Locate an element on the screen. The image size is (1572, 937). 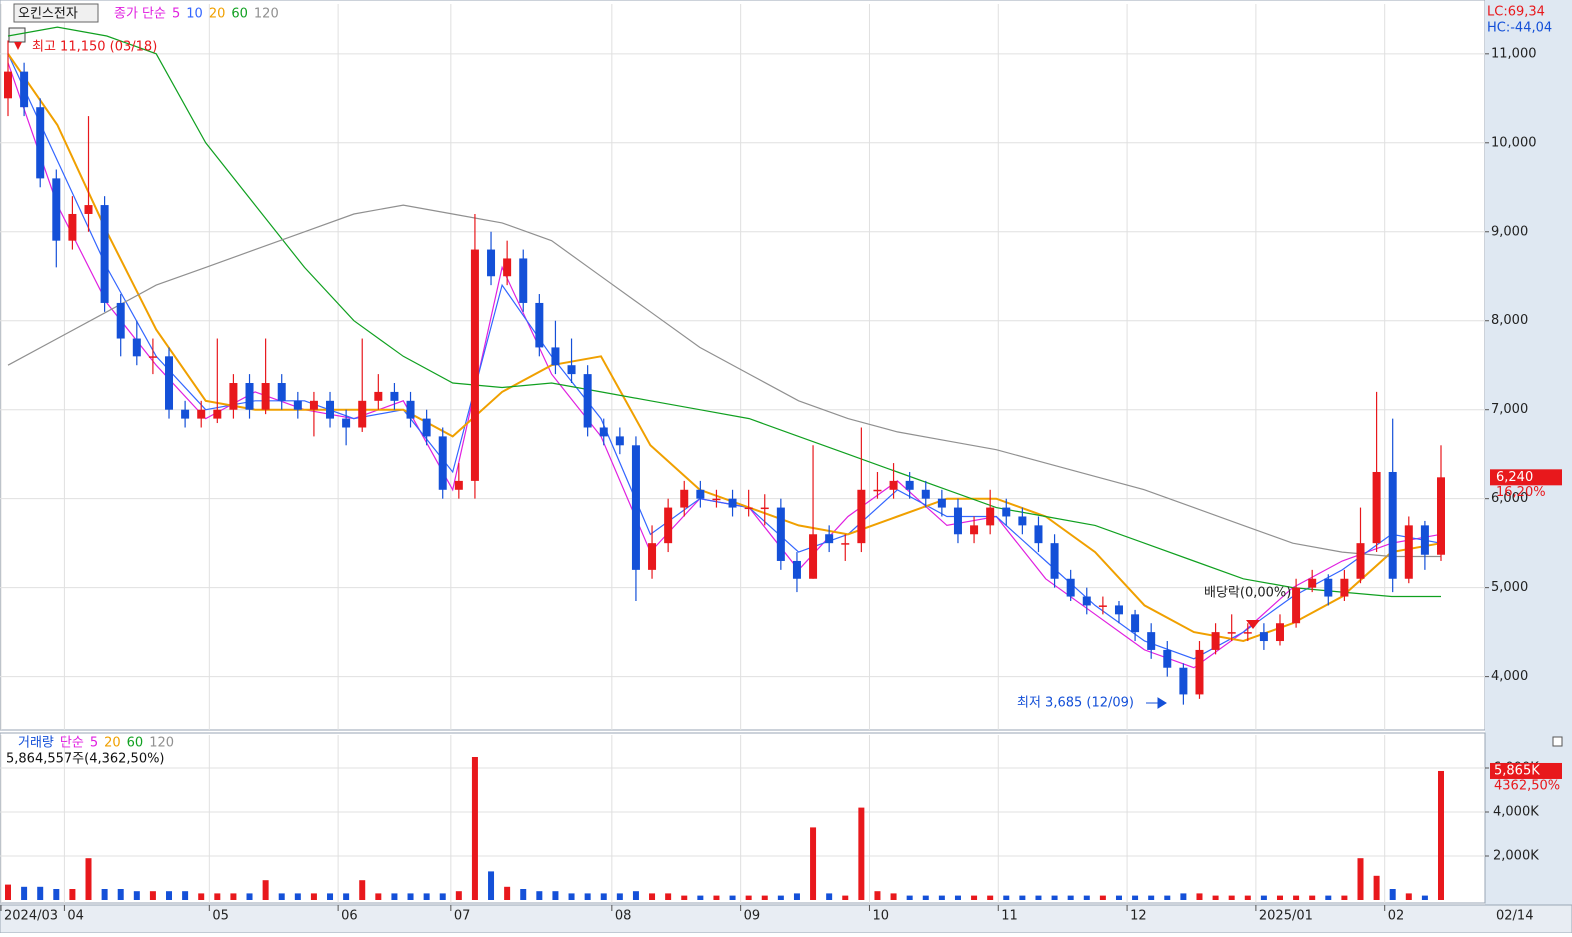
x-tick-label: 05 is located at coordinates (220, 916).